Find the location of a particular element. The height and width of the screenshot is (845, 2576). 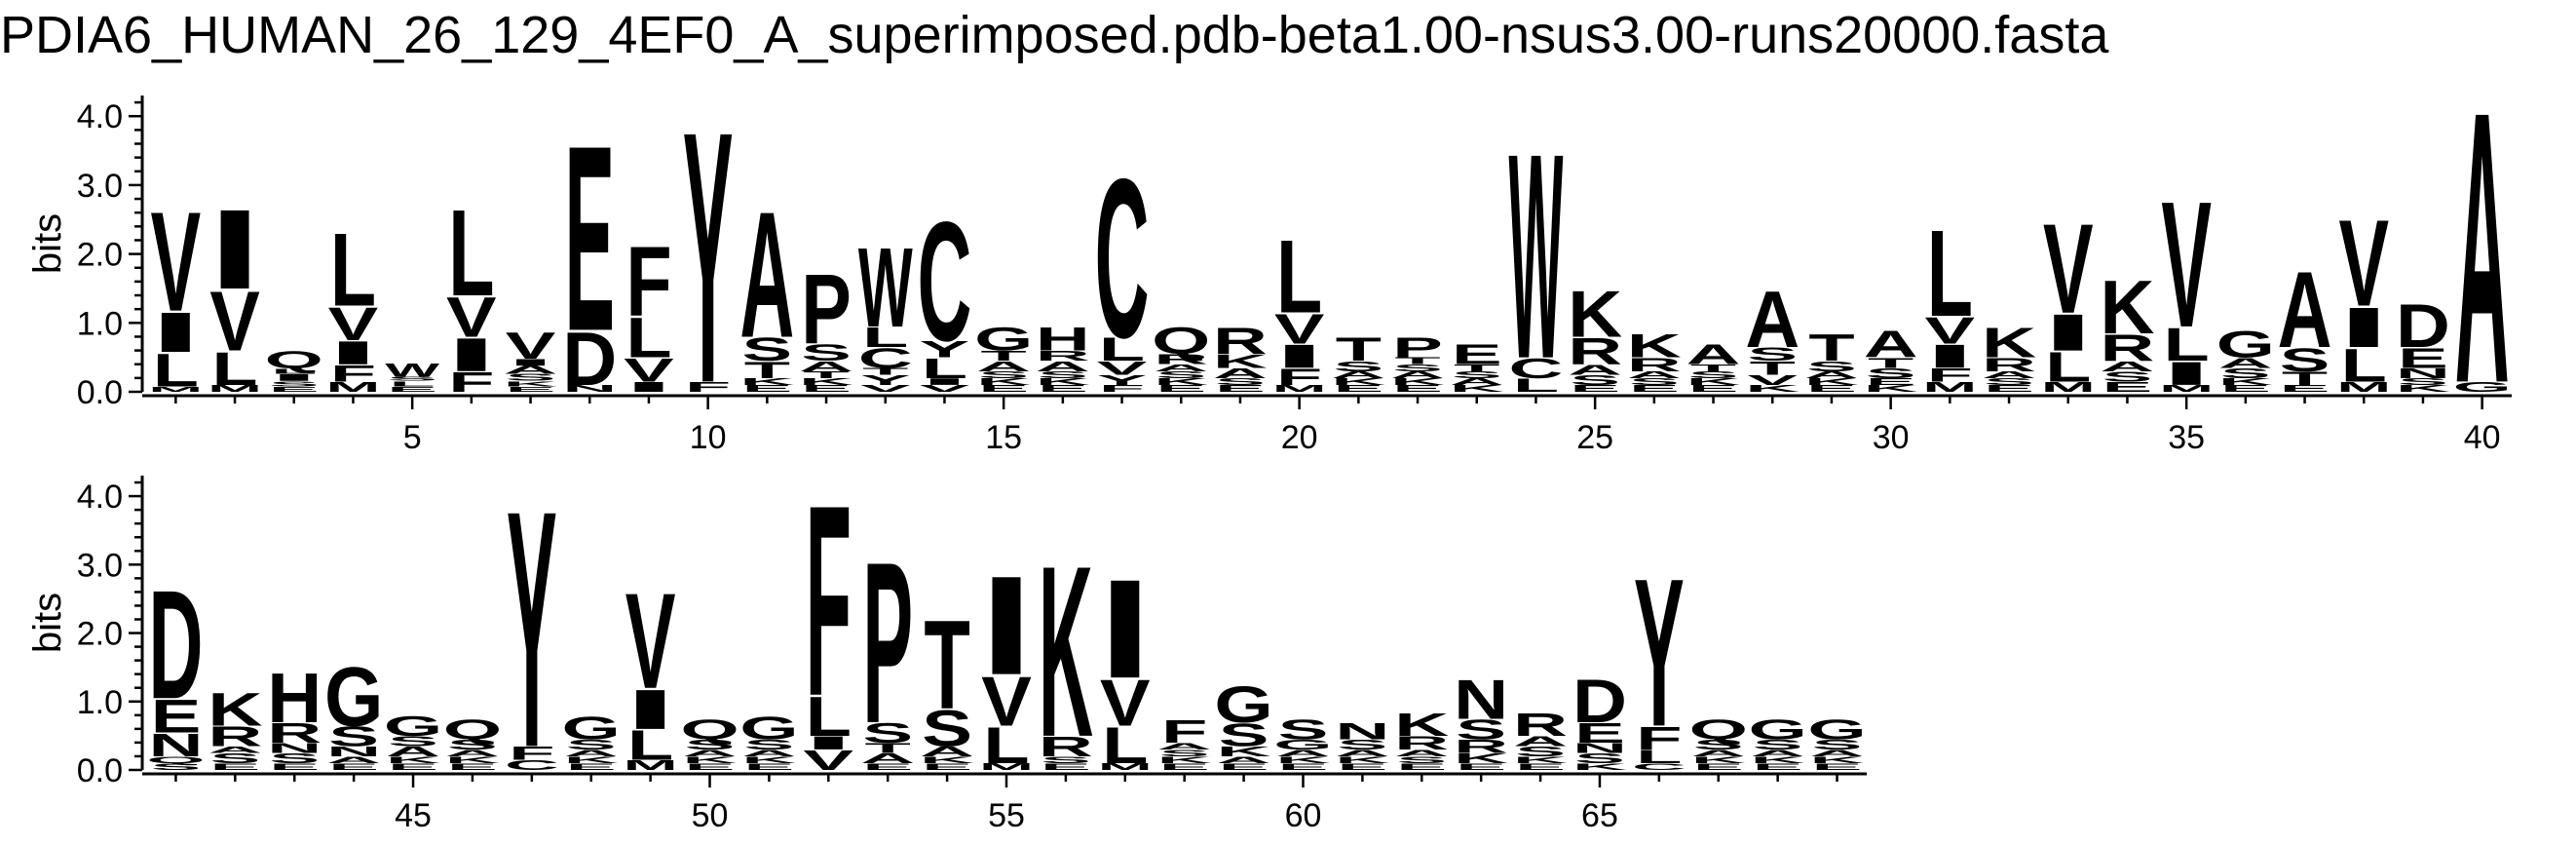

logo-letter: P is located at coordinates (887, 644).